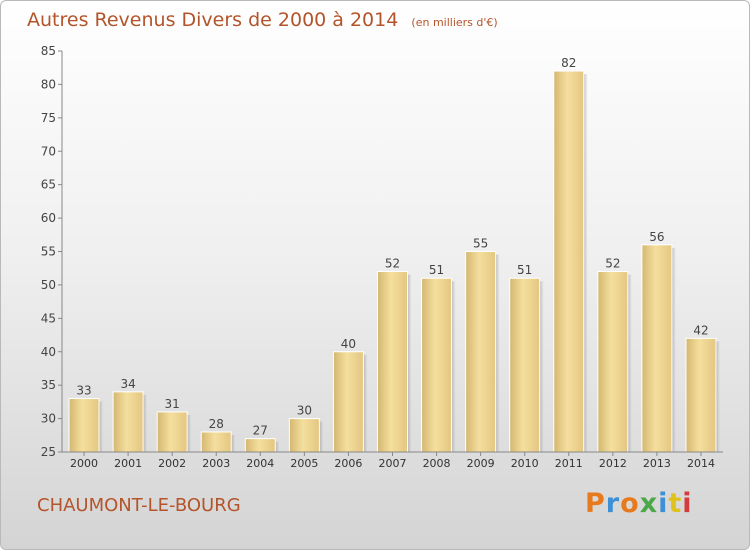 Image resolution: width=750 pixels, height=550 pixels. Describe the element at coordinates (701, 395) in the screenshot. I see `bar-2014` at that location.